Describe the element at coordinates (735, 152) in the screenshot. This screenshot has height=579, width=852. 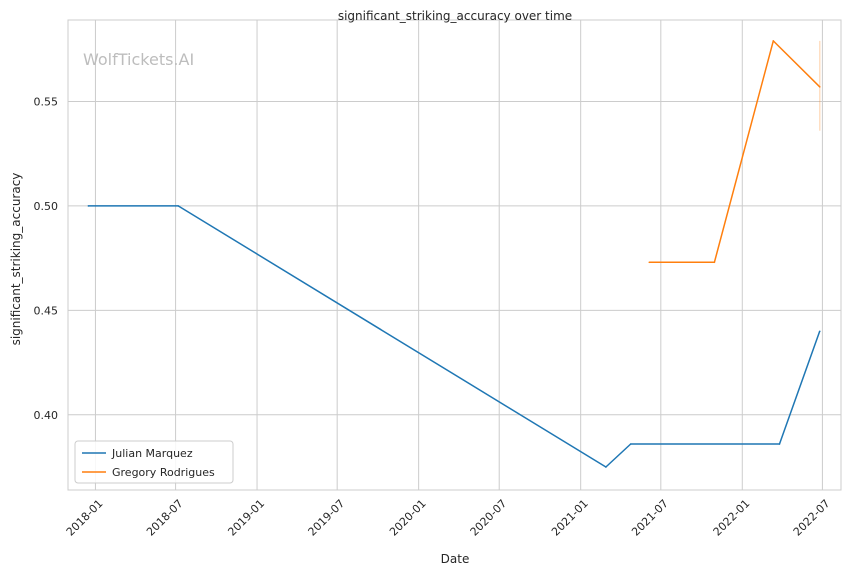
I see `series-line-gregory-rodrigues` at that location.